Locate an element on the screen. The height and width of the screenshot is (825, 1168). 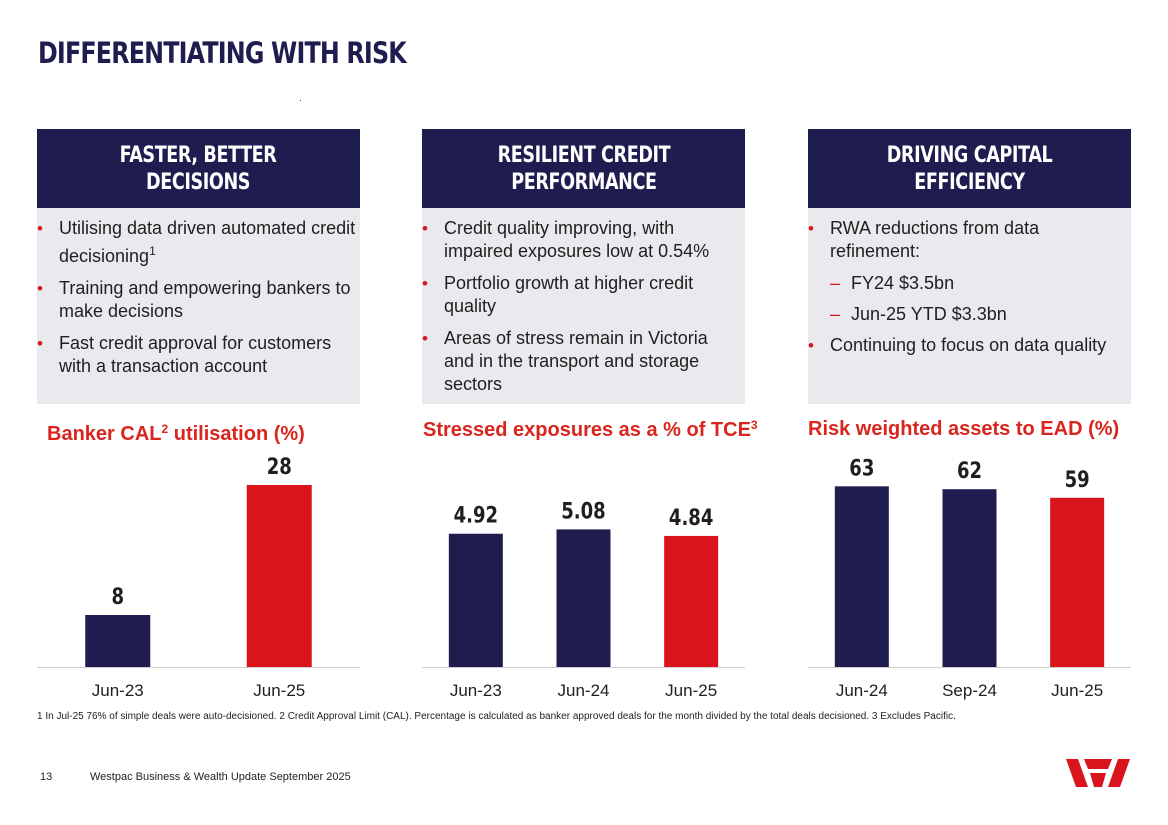
footnote-ref: 1 is located at coordinates (152, 251).